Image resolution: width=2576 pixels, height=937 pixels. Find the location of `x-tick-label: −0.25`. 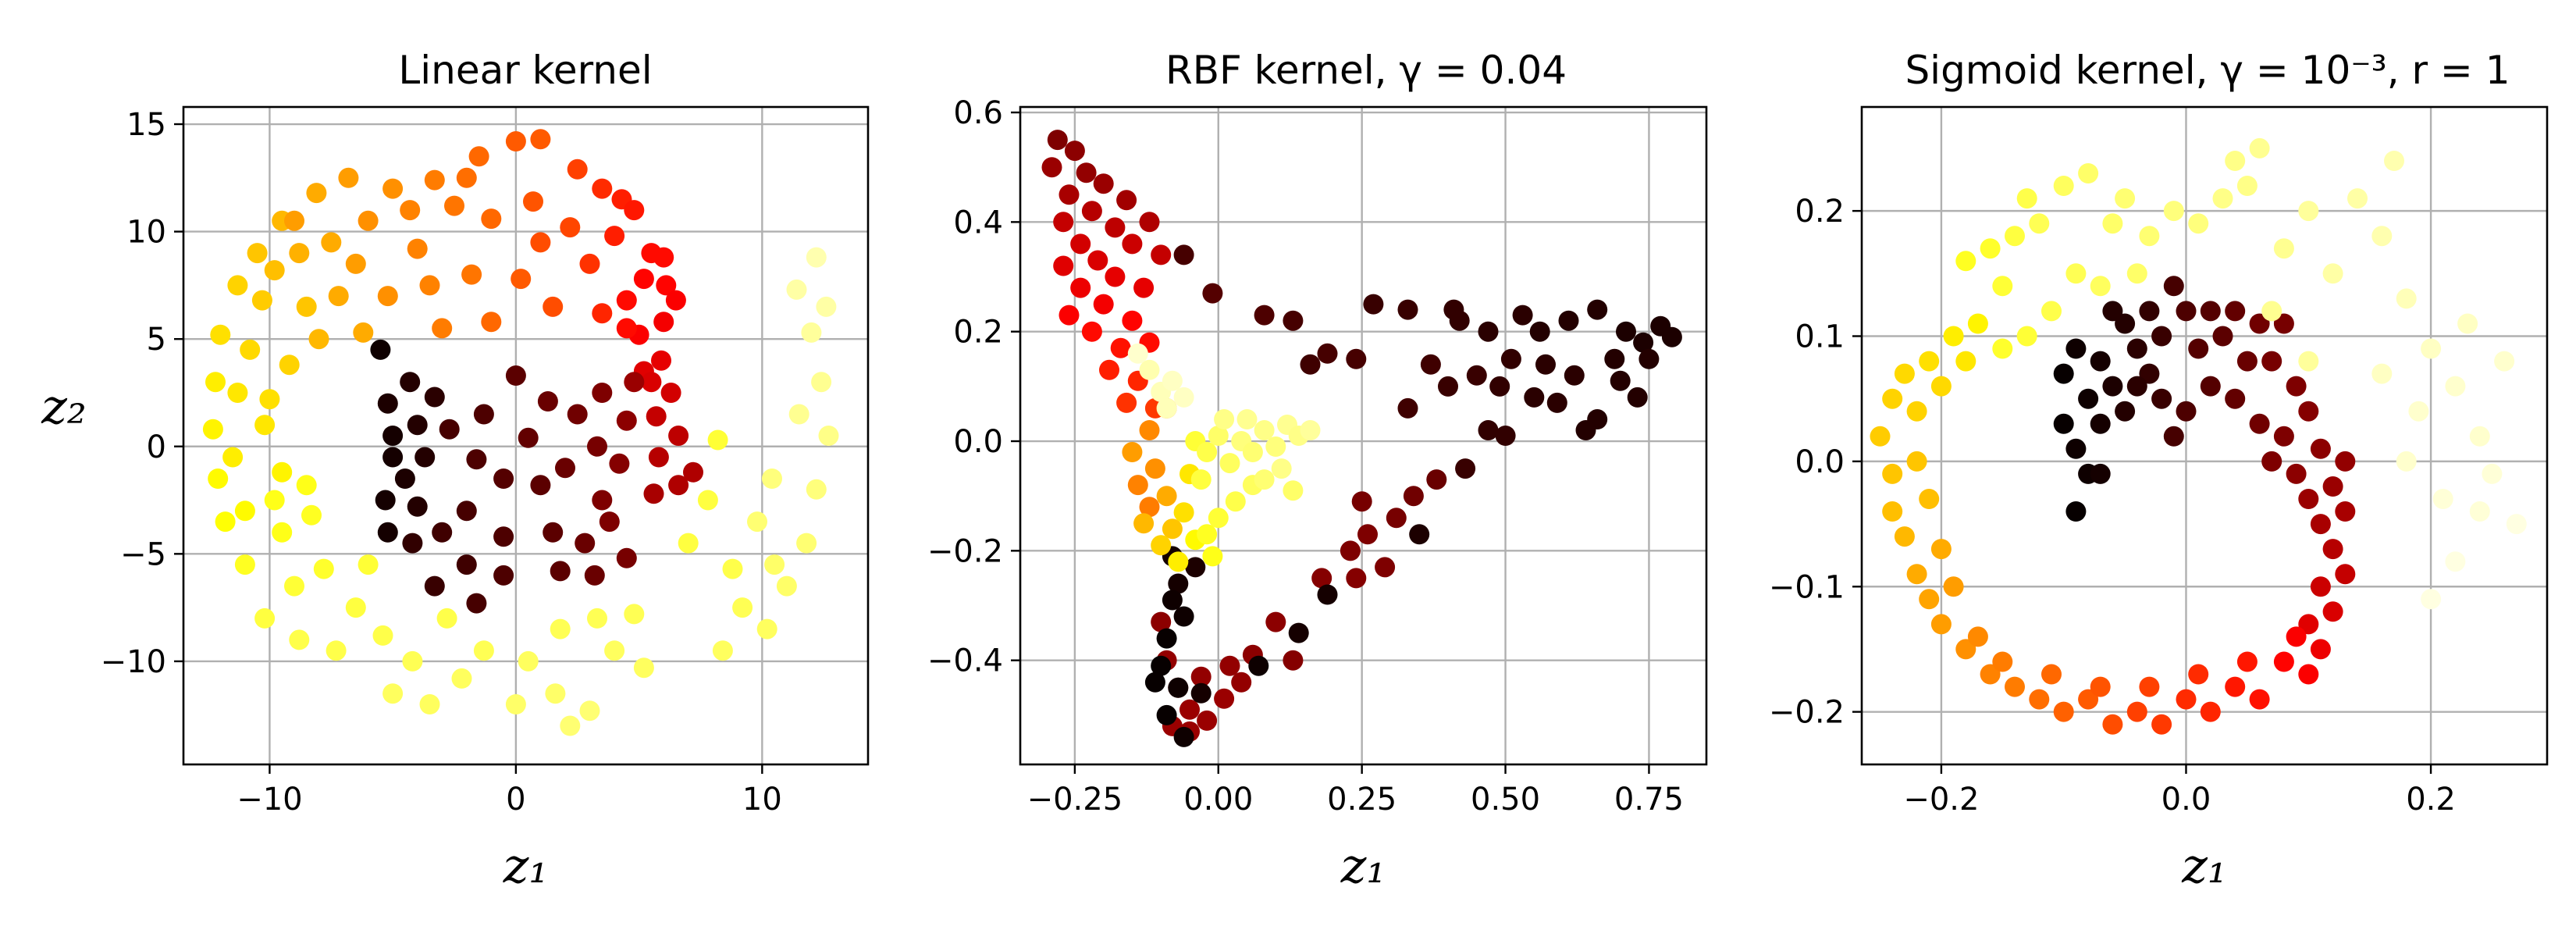

x-tick-label: −0.25 is located at coordinates (1075, 800).